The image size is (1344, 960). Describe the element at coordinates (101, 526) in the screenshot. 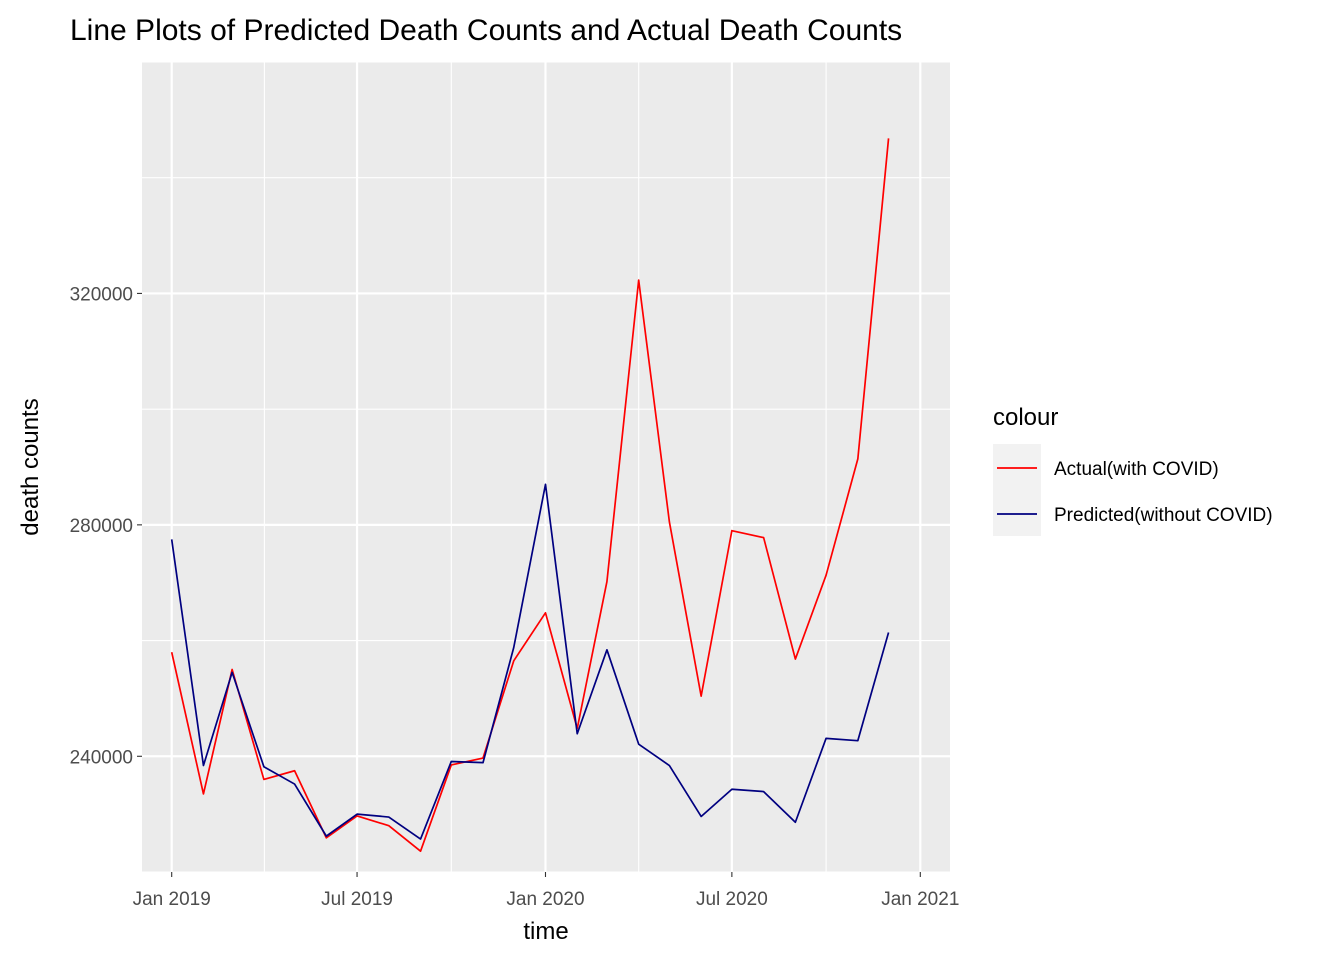

I see `y-tick-label: 280000` at that location.